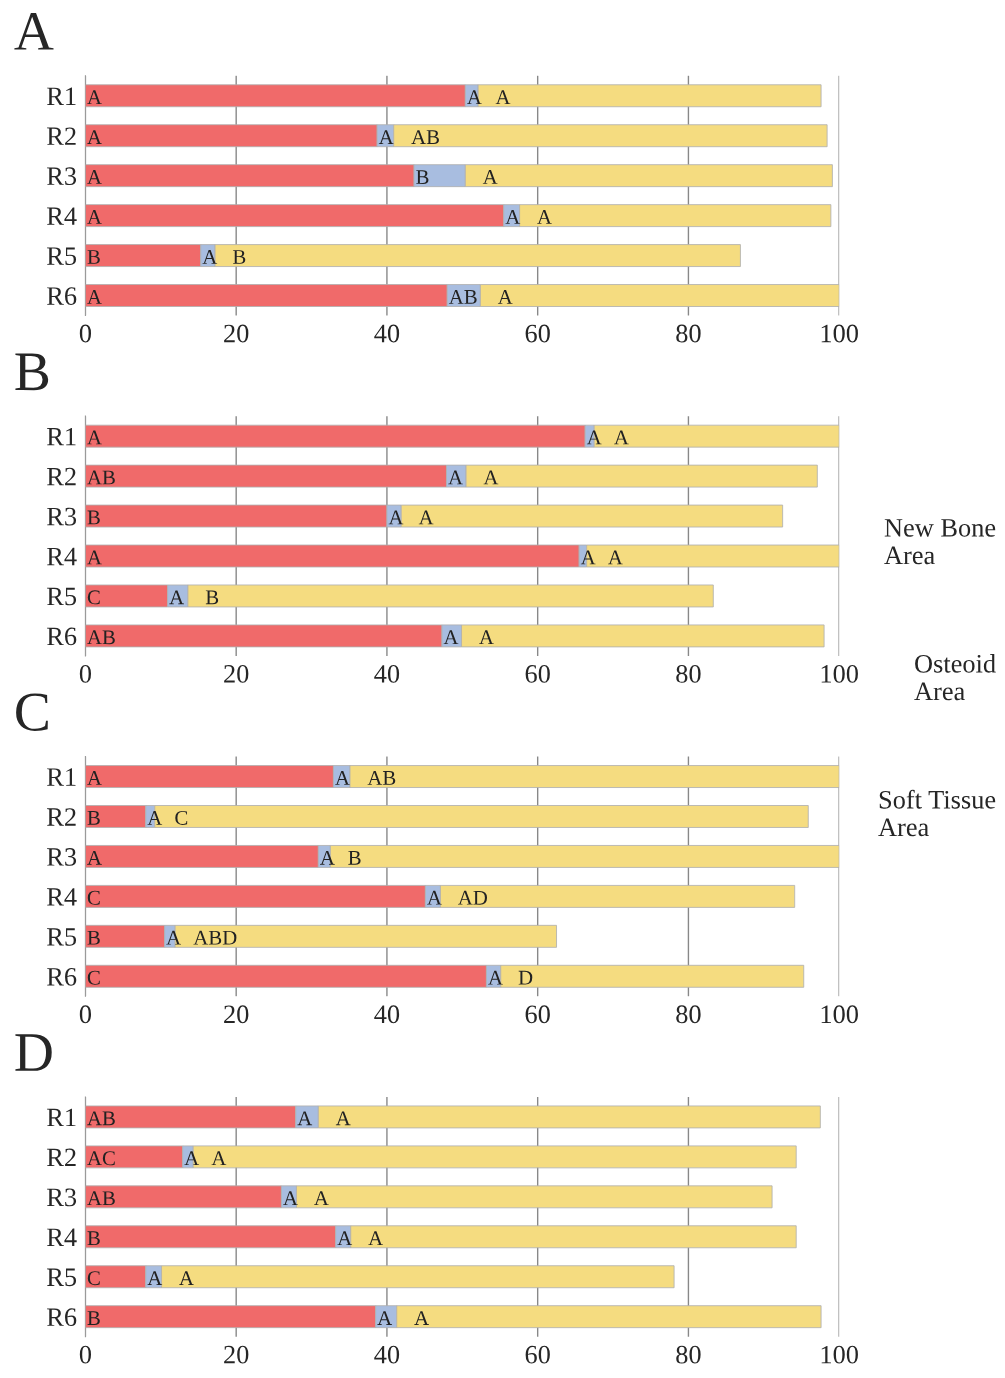  I want to click on data-label: D, so click(525, 977).